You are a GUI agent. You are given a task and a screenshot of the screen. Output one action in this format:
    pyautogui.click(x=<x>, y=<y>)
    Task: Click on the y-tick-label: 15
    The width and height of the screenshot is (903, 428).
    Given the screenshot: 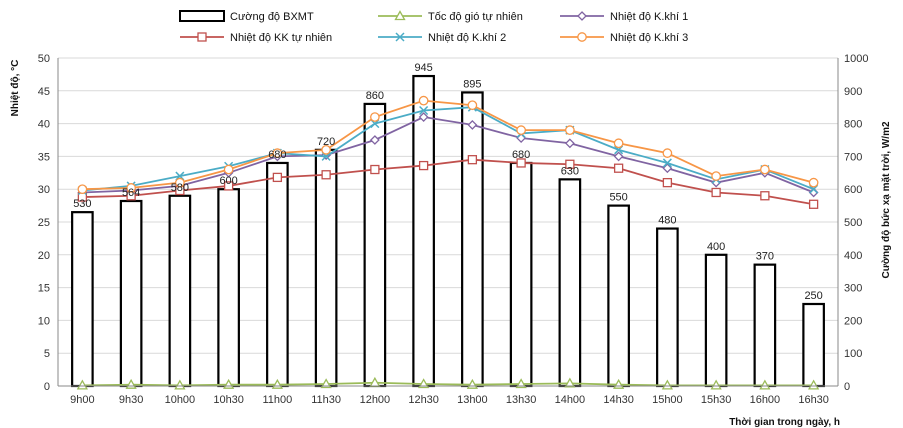 What is the action you would take?
    pyautogui.click(x=44, y=289)
    